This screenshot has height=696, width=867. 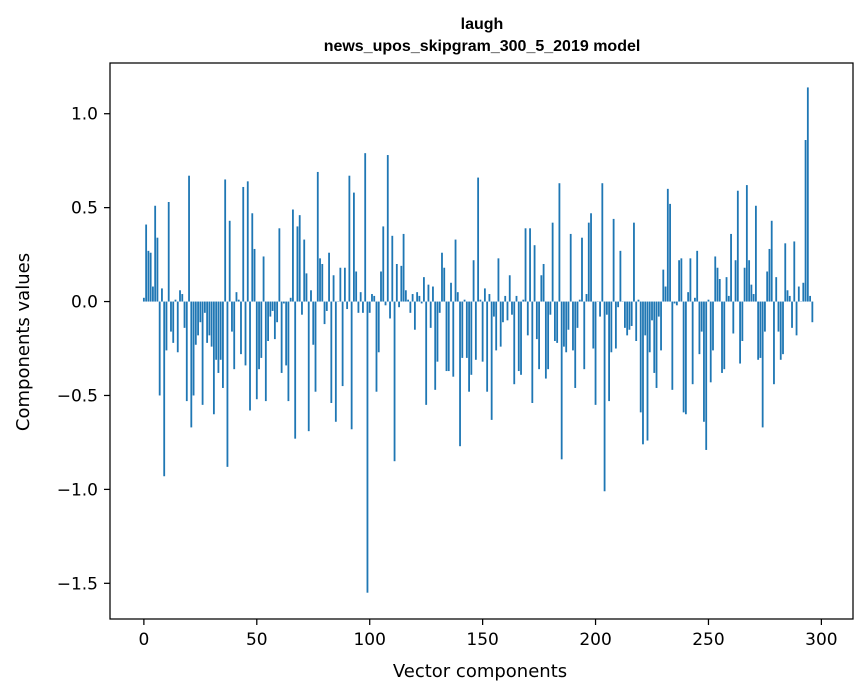 I want to click on x-axis-label: Vector components, so click(x=480, y=671).